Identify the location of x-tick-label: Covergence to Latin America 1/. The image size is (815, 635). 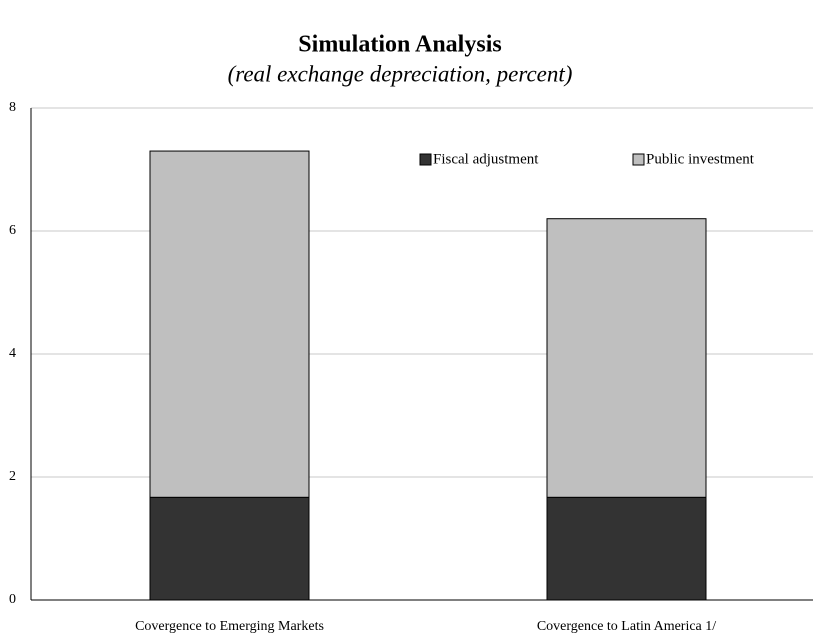
(626, 626).